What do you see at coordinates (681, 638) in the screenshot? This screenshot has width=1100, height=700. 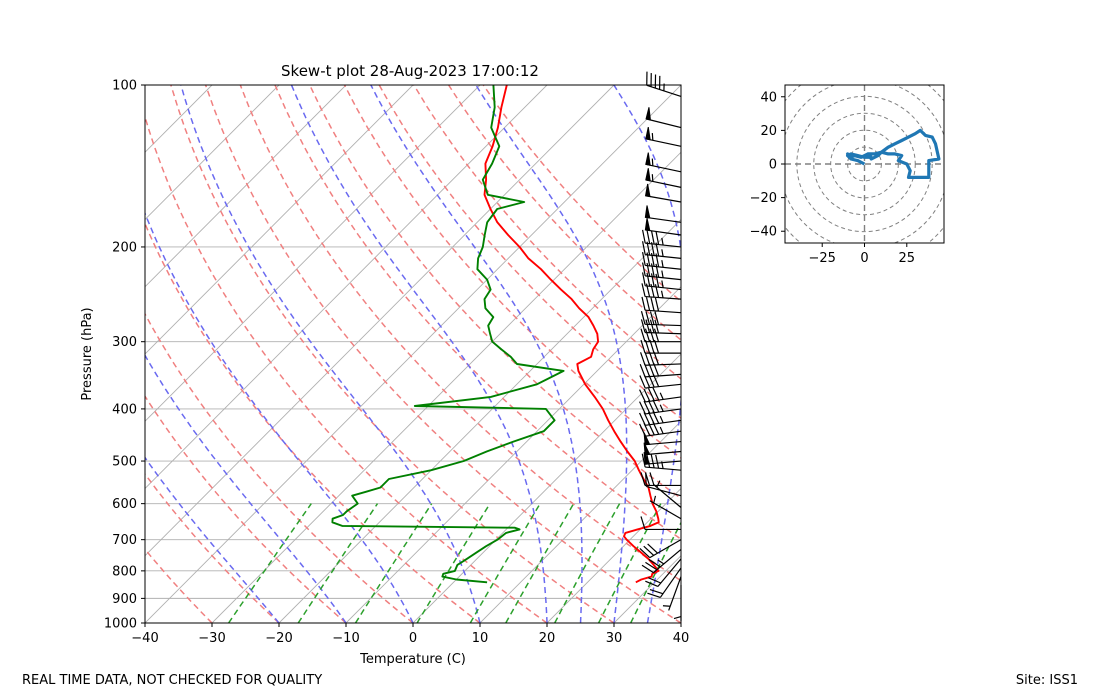 I see `x-tick-label: 40` at bounding box center [681, 638].